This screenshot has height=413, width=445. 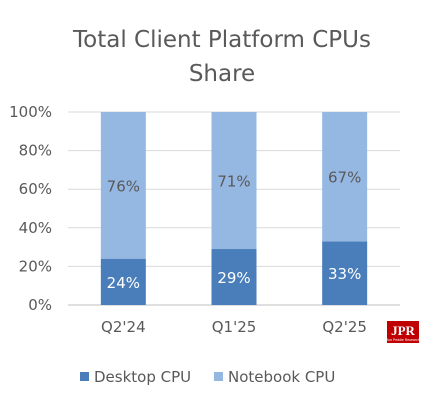 What do you see at coordinates (142, 377) in the screenshot?
I see `legend-label: Desktop CPU` at bounding box center [142, 377].